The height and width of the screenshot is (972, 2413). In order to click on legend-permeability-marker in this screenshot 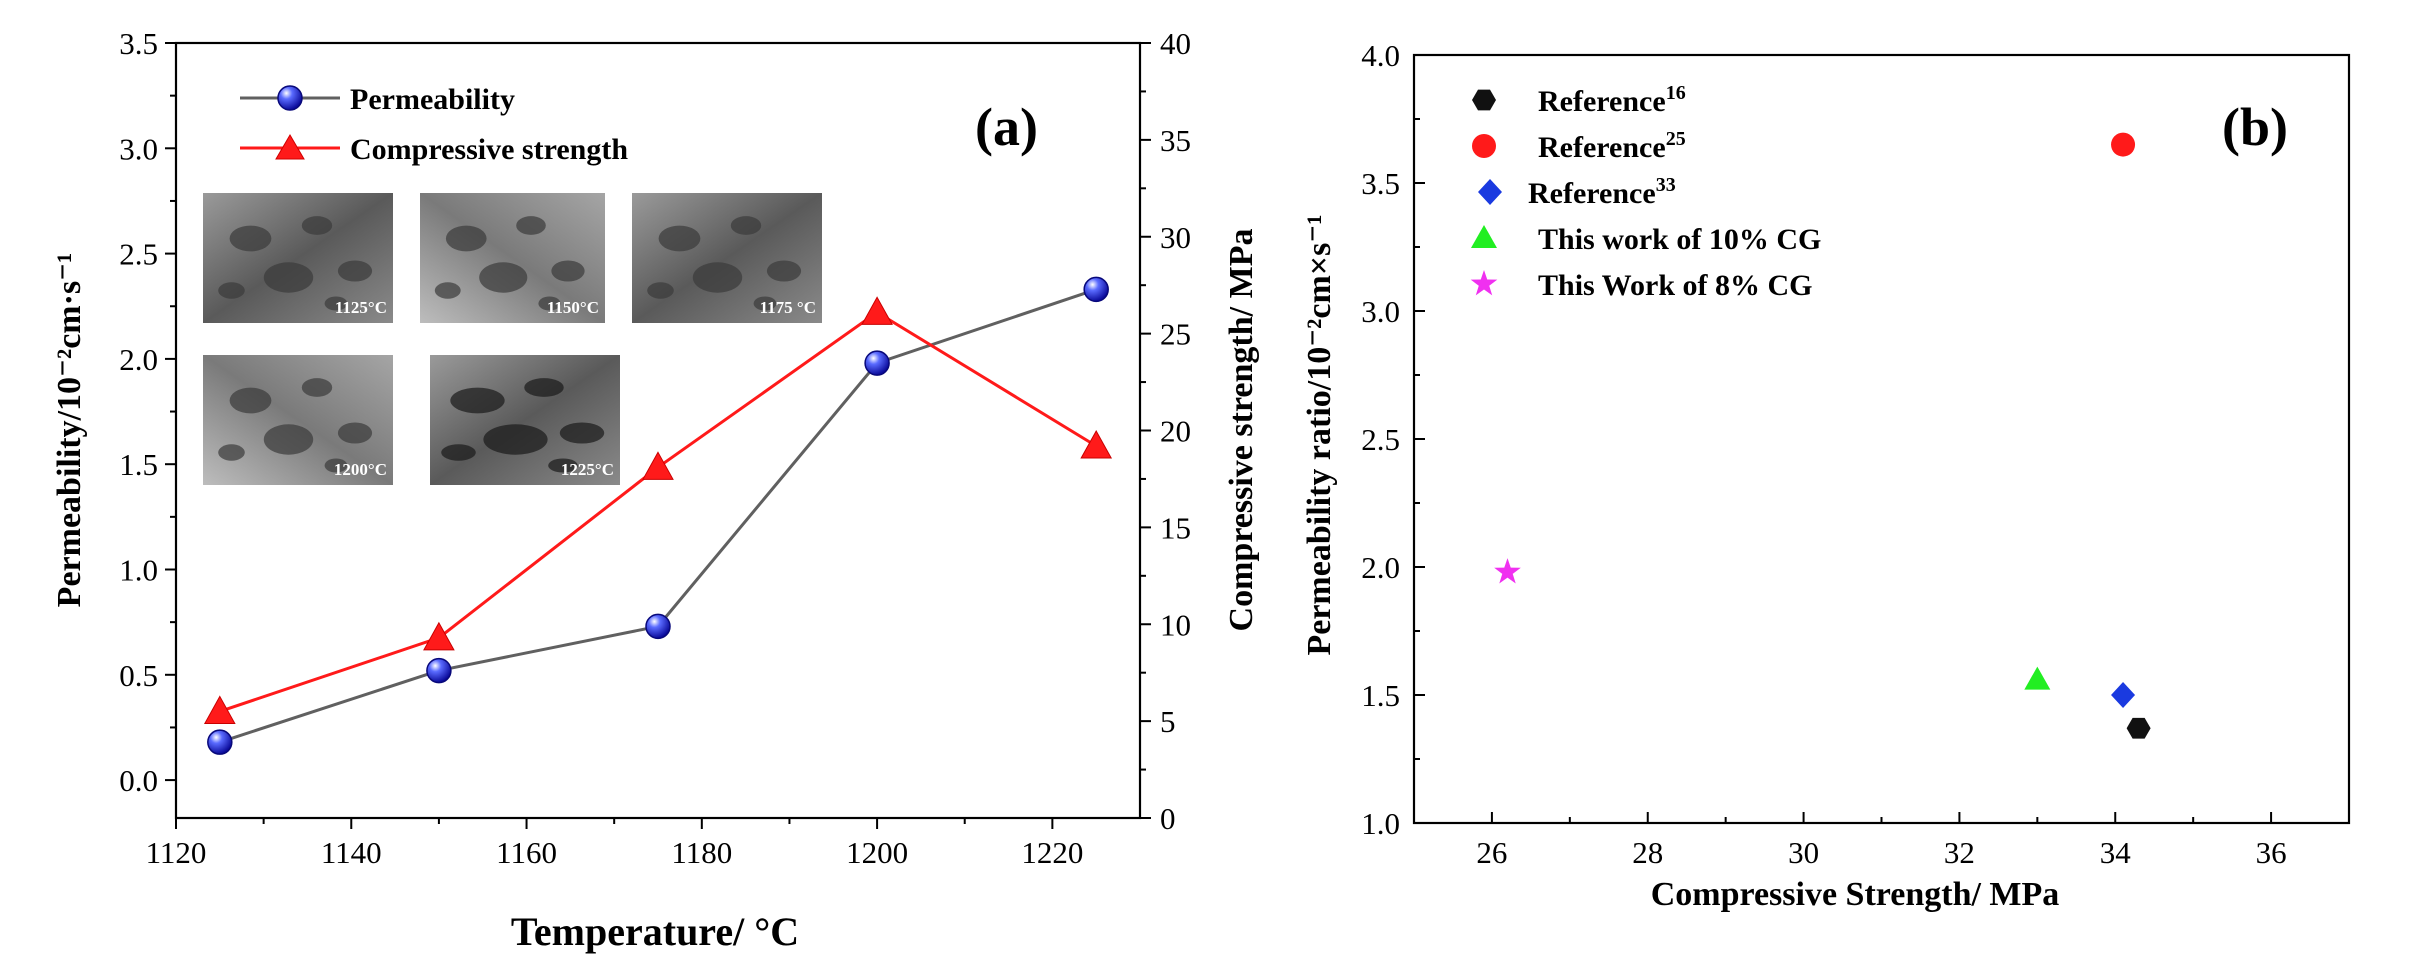, I will do `click(290, 98)`.